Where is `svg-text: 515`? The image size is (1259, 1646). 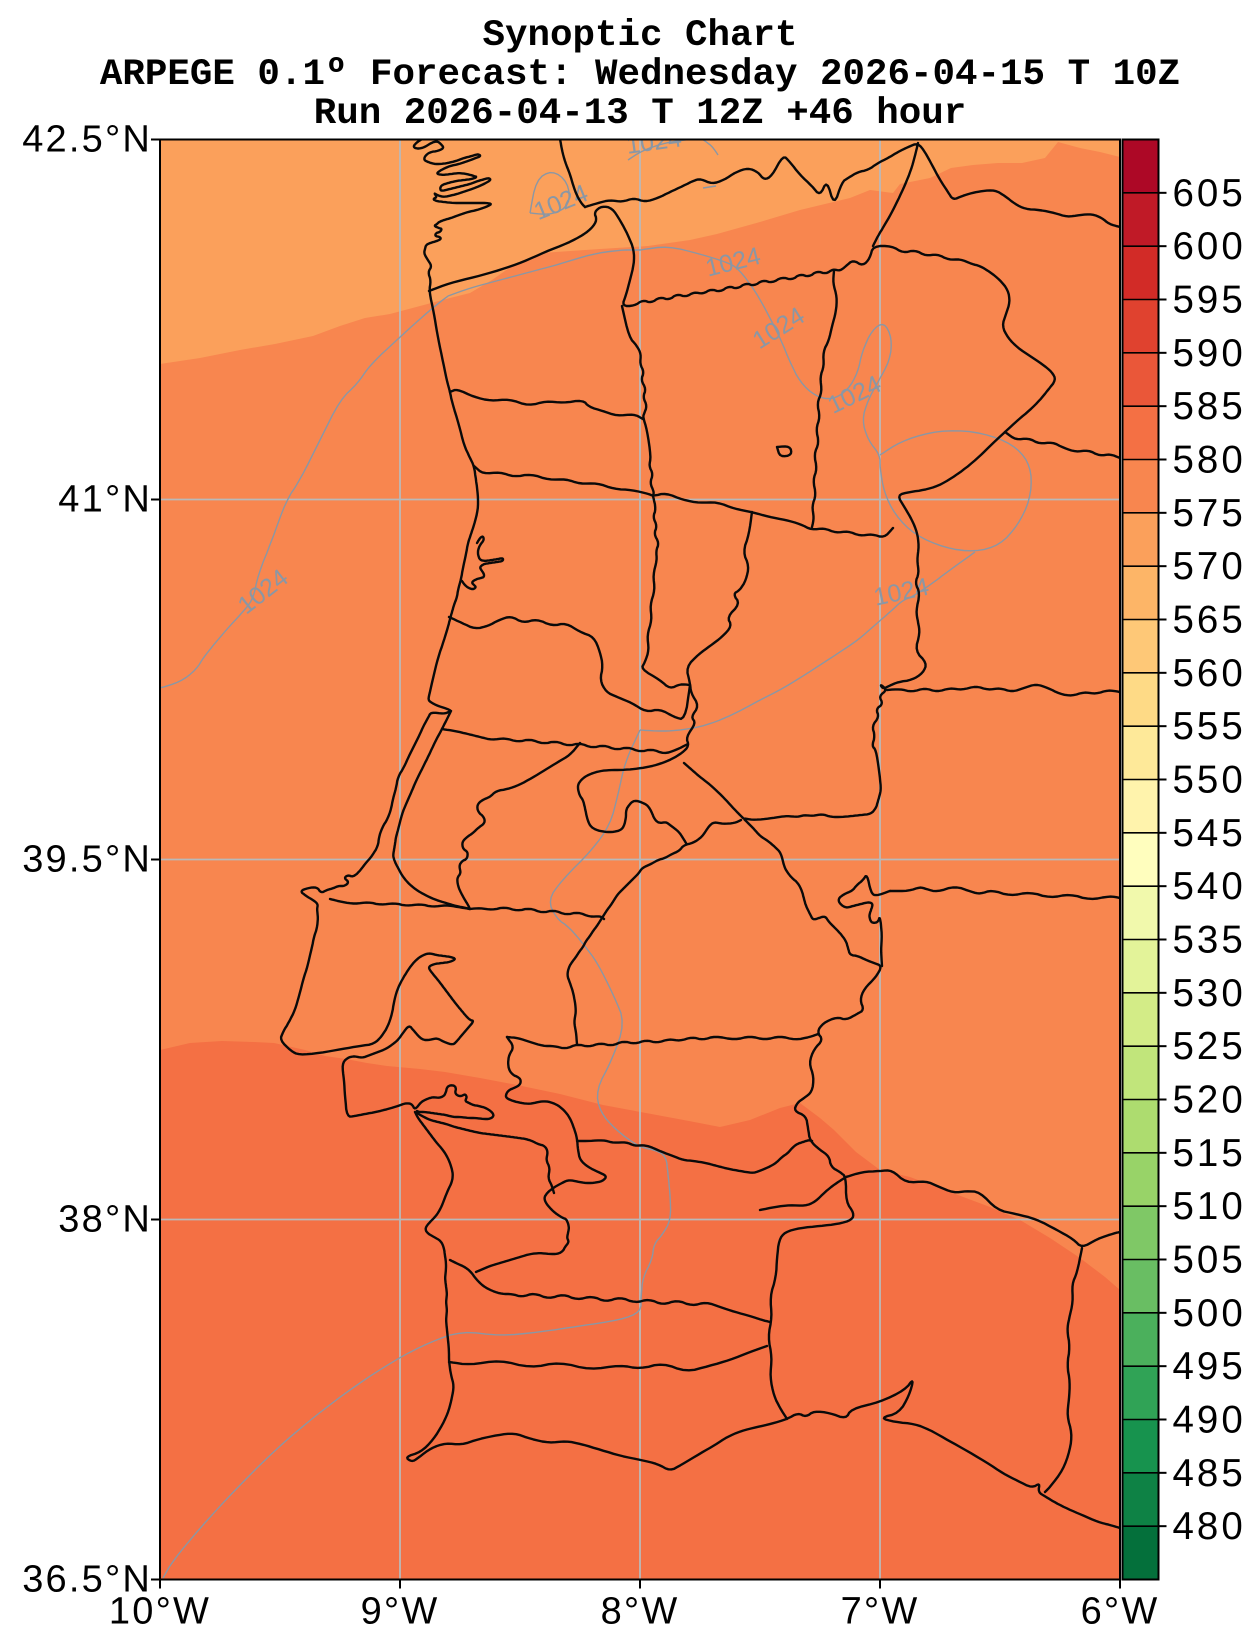 svg-text: 515 is located at coordinates (1209, 1153).